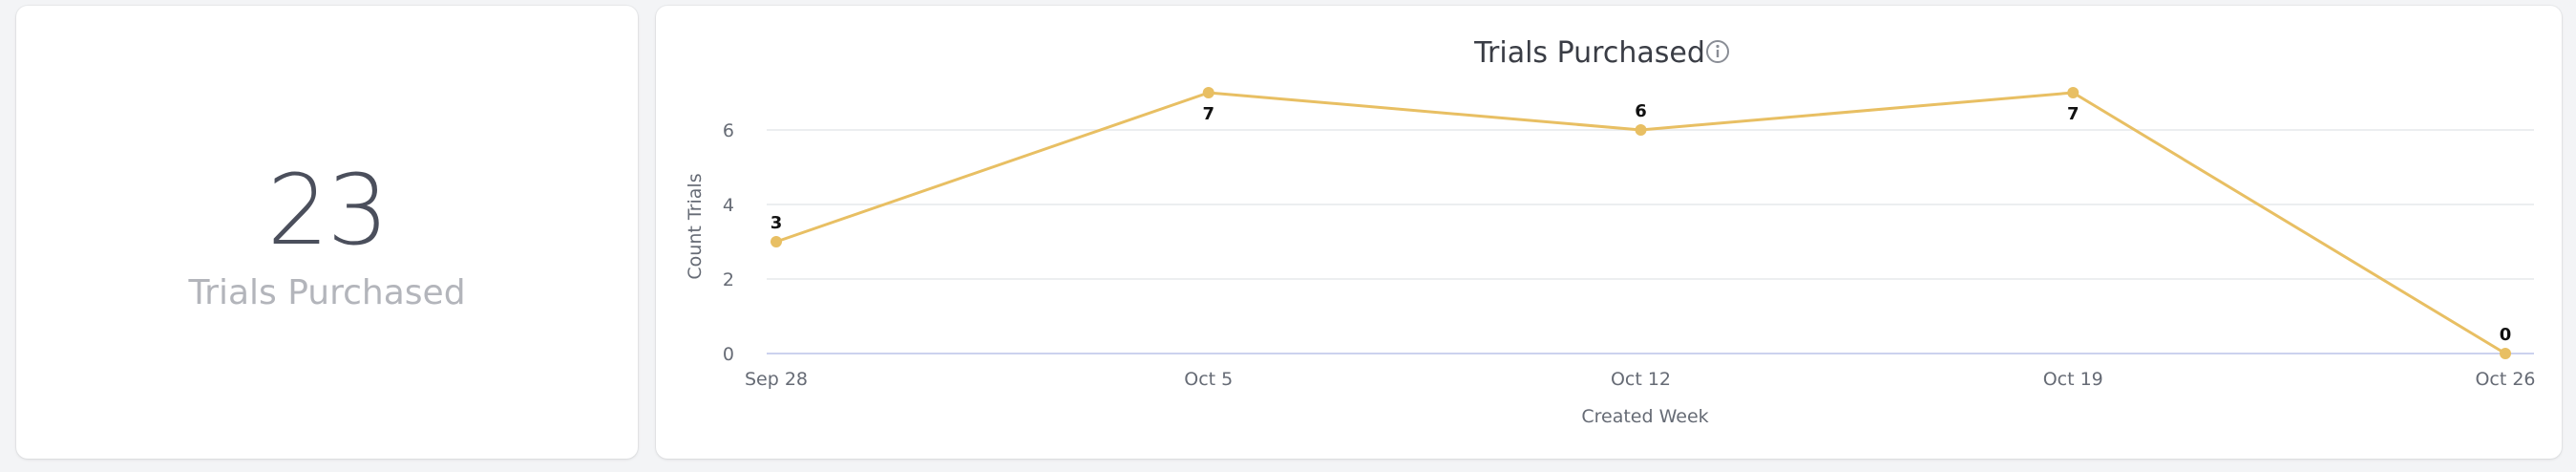 The image size is (2576, 472). I want to click on kpi-label: Trials Purchased, so click(327, 293).